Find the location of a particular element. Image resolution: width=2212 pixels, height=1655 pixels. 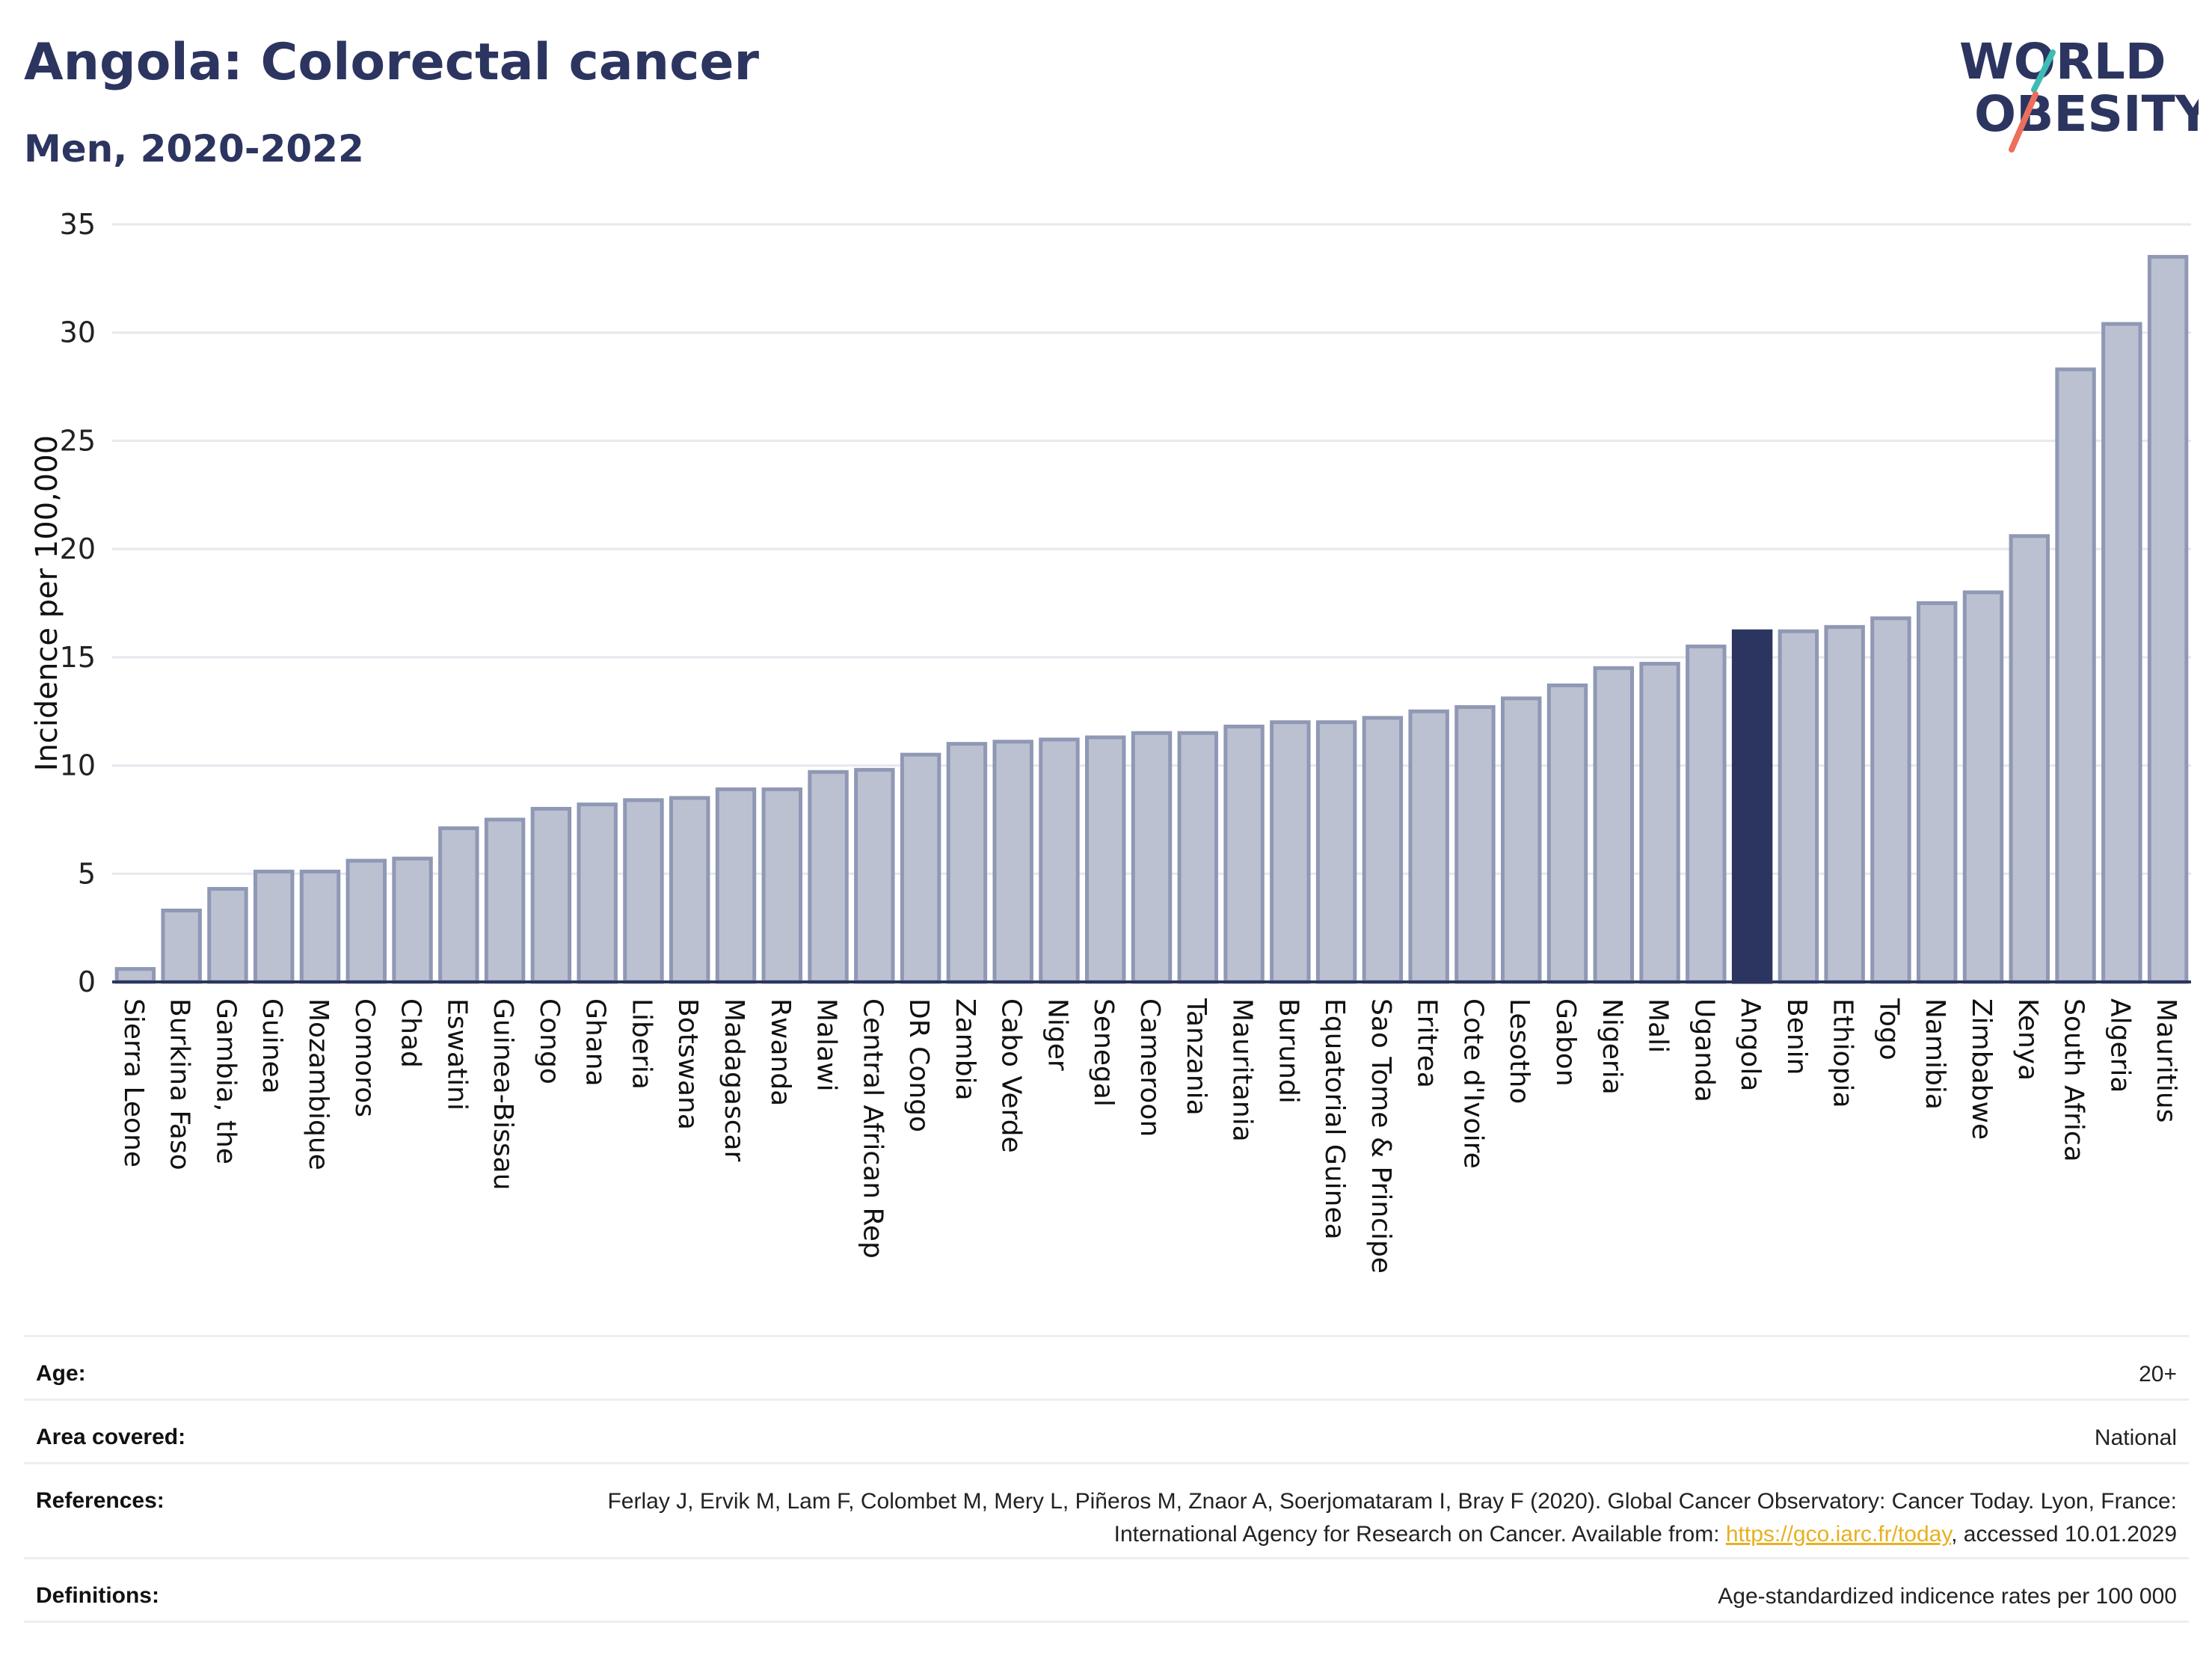

bar-comoros is located at coordinates (366, 921).